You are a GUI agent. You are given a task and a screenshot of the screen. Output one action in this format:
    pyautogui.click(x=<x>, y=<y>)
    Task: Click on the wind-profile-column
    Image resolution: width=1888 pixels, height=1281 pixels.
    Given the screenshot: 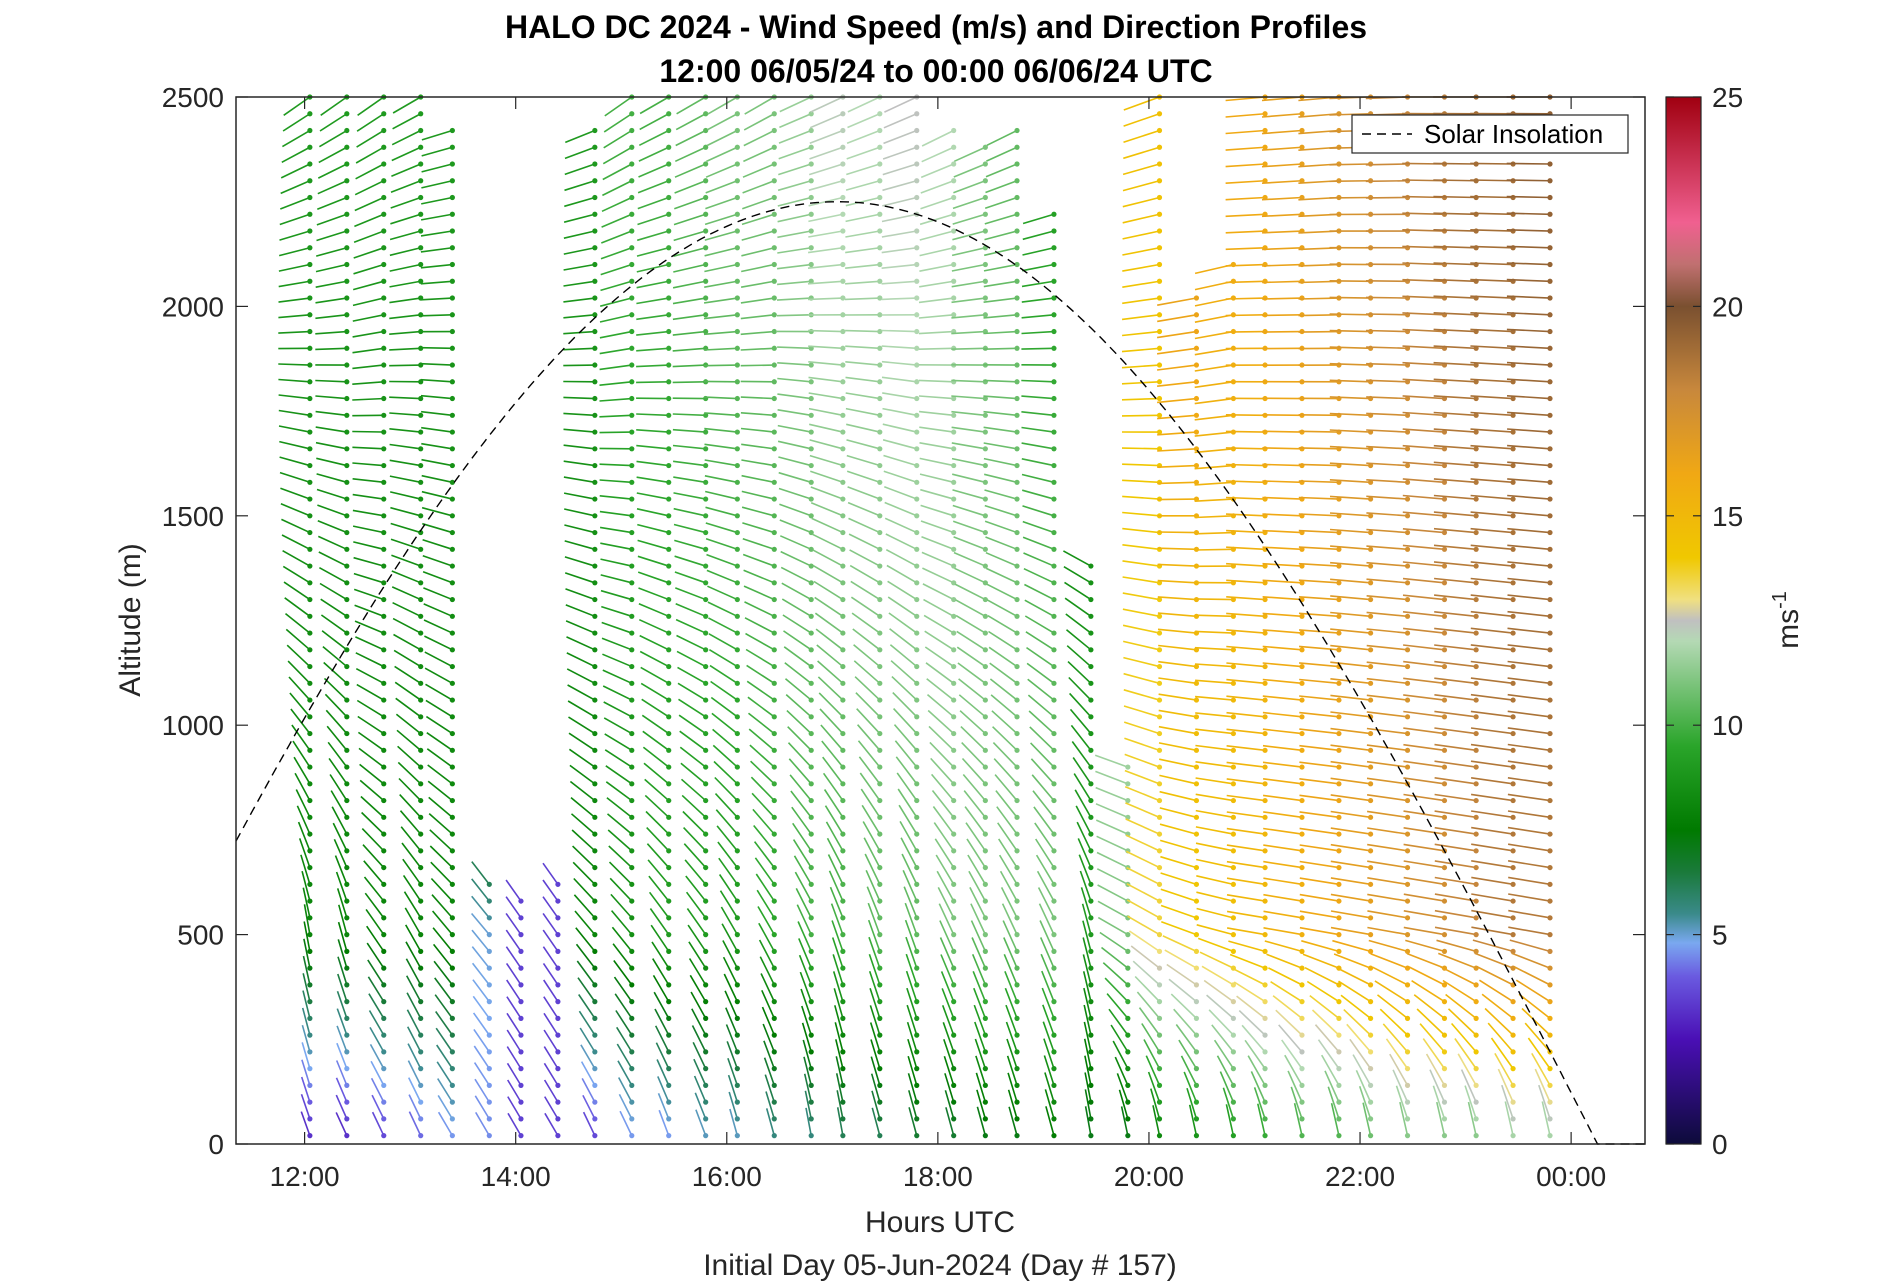 What is the action you would take?
    pyautogui.click(x=1039, y=675)
    